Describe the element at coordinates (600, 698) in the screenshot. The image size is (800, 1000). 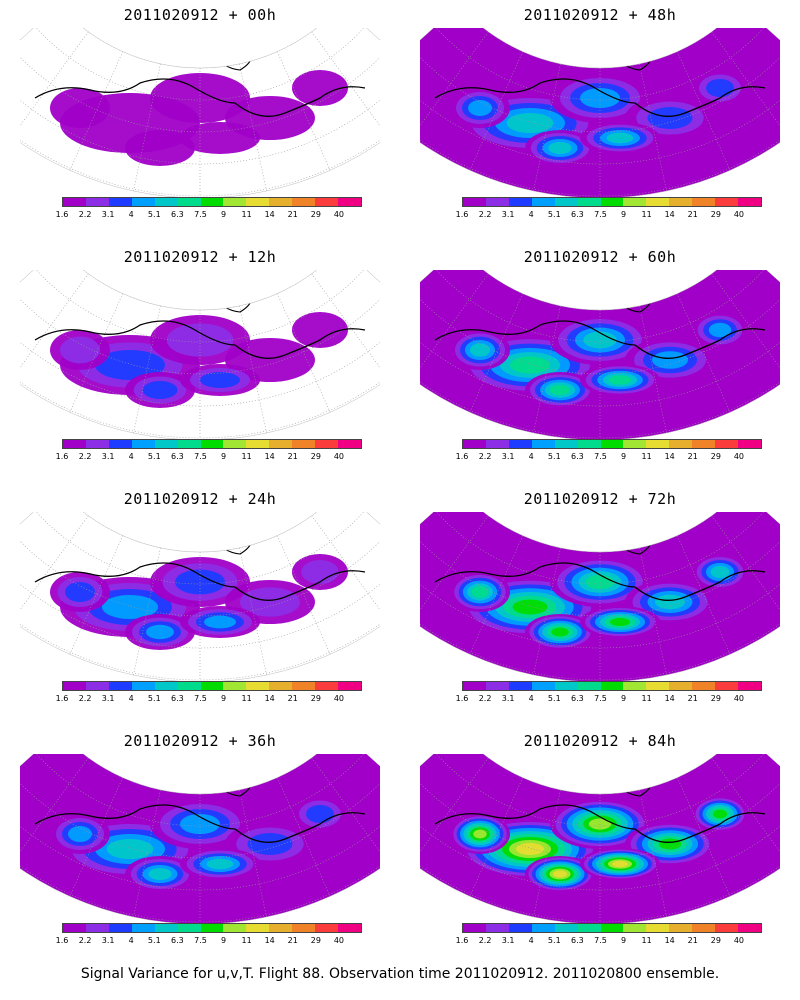
I see `colorbar-tick-label: 7.5` at that location.